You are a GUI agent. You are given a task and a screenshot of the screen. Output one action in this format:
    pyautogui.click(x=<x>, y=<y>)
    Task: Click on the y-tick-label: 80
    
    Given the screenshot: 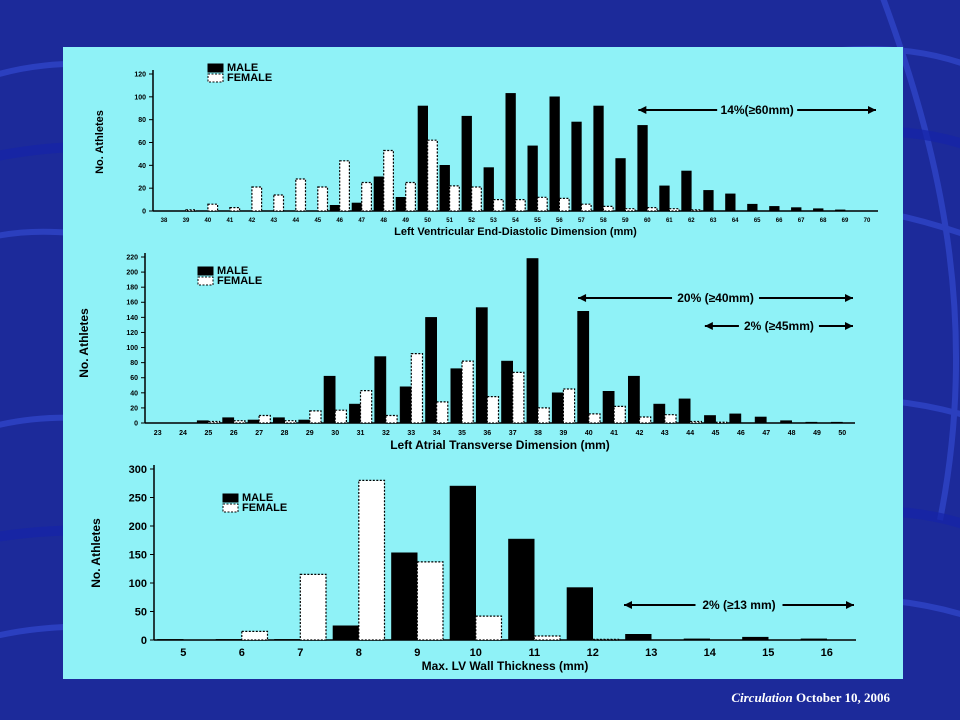 What is the action you would take?
    pyautogui.click(x=134, y=363)
    